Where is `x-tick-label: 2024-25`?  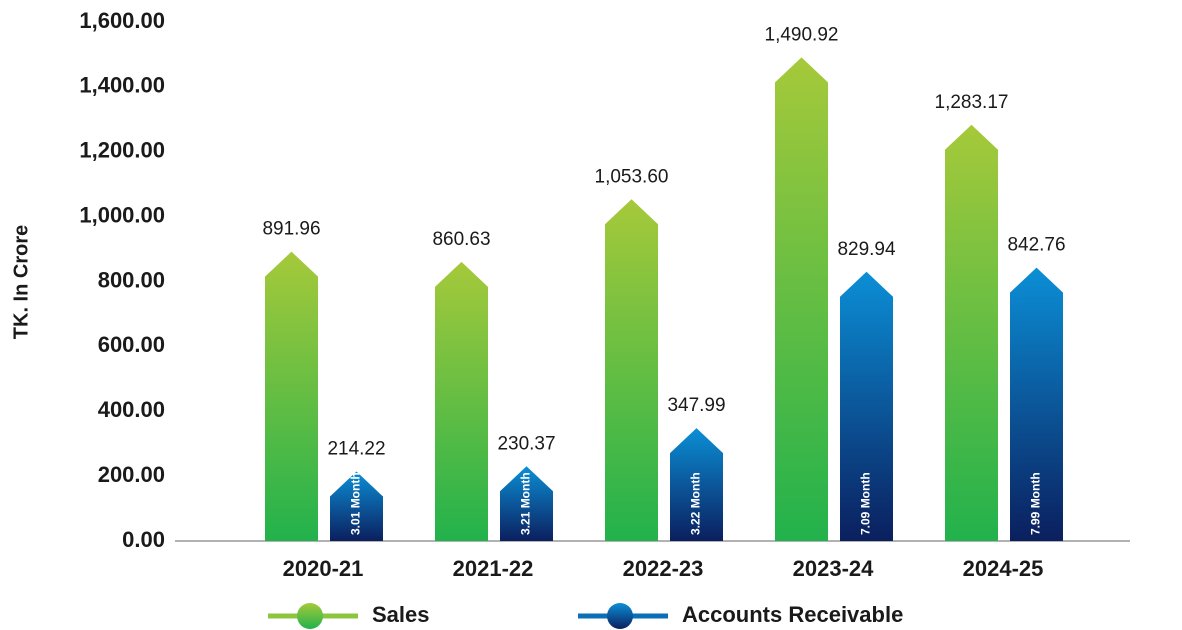 x-tick-label: 2024-25 is located at coordinates (1003, 568).